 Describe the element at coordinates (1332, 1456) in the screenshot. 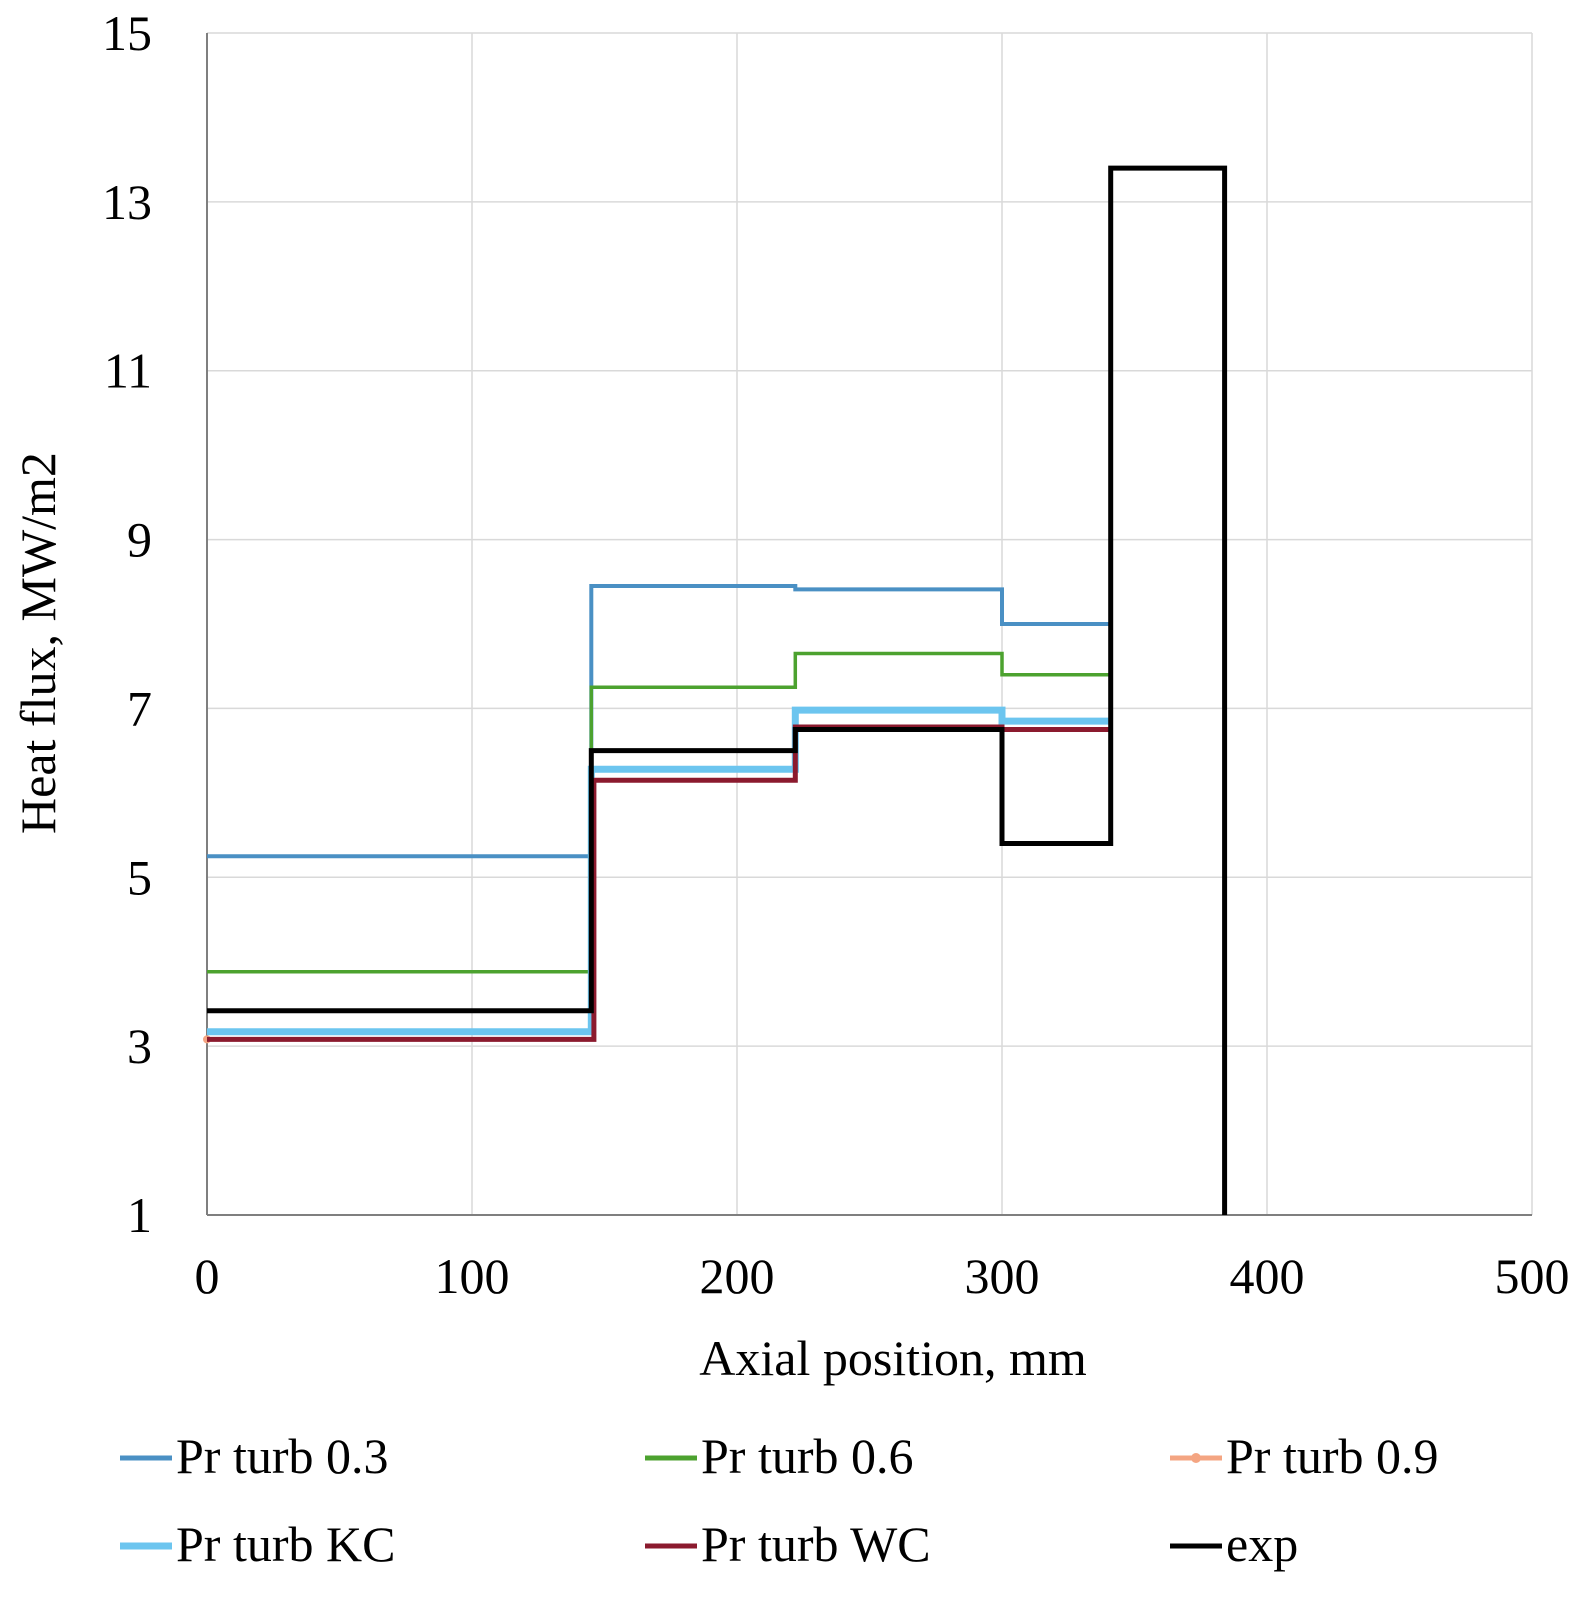

I see `legend-label: Pr turb 0.9` at that location.